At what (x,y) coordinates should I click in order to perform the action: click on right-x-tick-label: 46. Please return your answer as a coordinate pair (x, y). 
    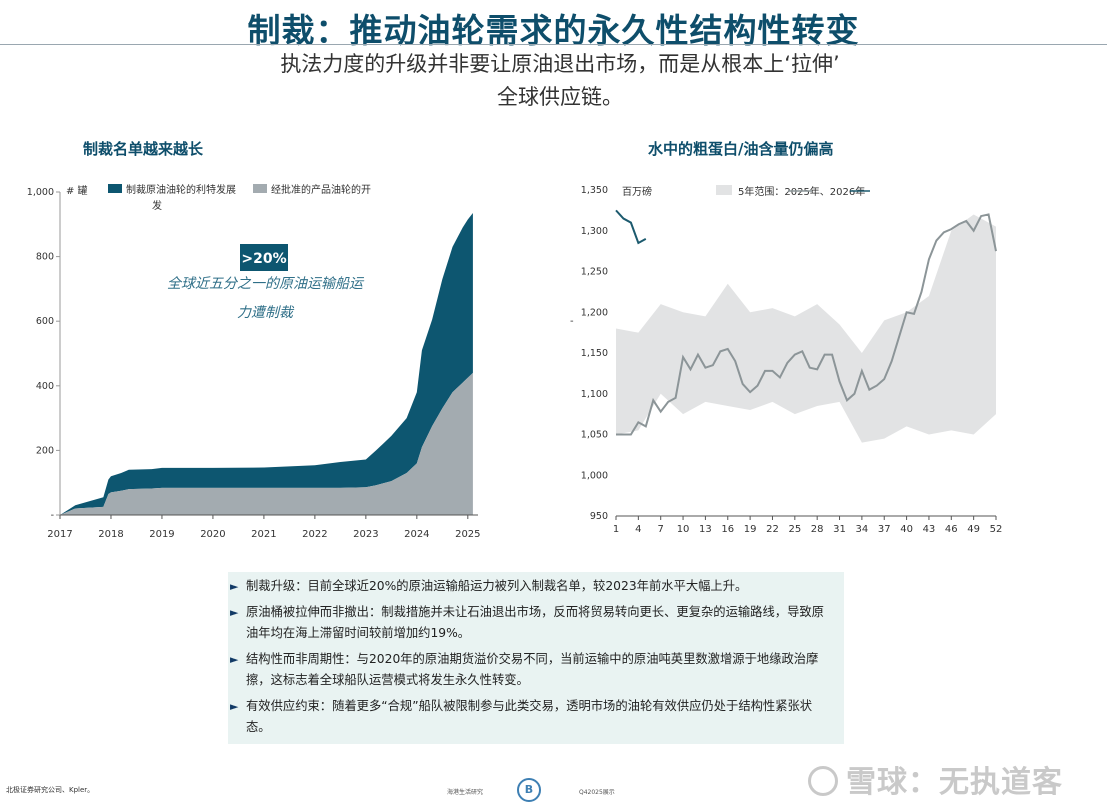
    Looking at the image, I should click on (951, 529).